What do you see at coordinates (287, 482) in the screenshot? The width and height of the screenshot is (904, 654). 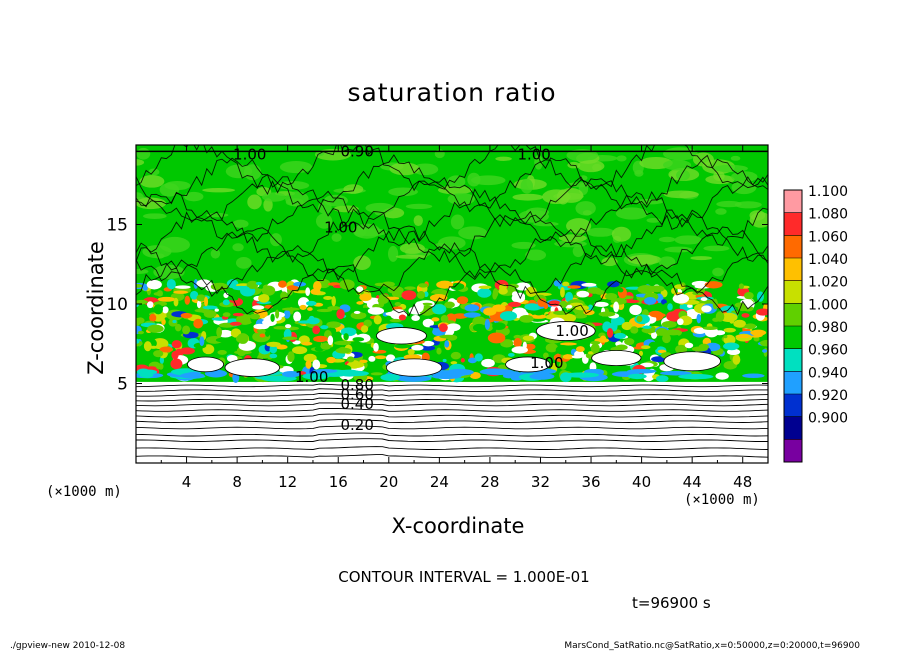 I see `x-tick-label: 12` at bounding box center [287, 482].